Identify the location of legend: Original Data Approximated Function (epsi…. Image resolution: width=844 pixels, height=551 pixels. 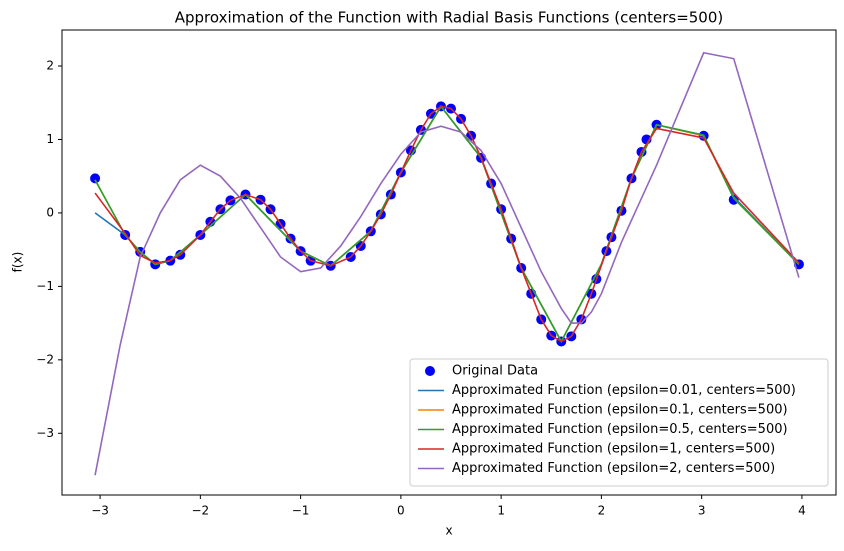
(619, 422).